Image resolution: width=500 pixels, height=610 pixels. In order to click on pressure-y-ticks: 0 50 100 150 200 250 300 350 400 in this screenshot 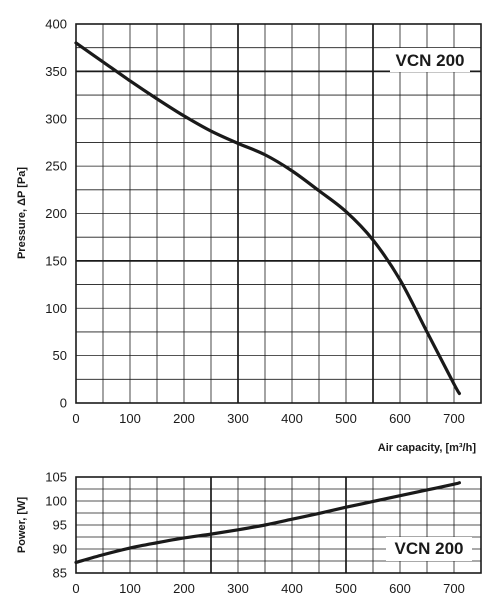, I will do `click(56, 214)`.